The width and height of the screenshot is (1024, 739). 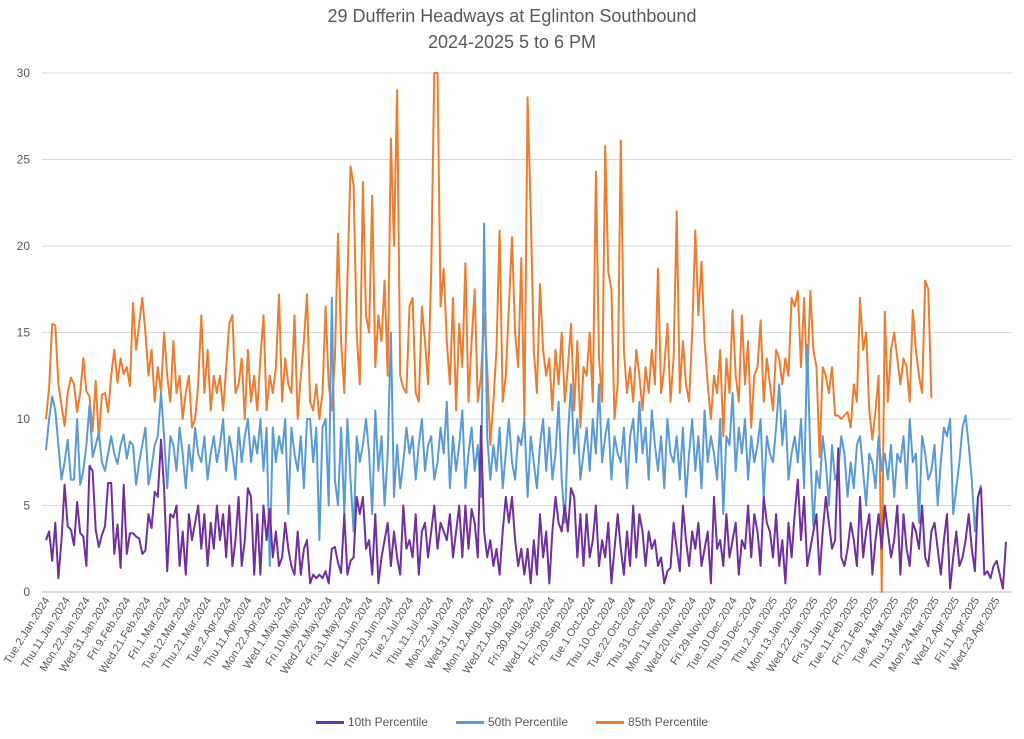 What do you see at coordinates (26, 592) in the screenshot?
I see `y-tick-label: 0` at bounding box center [26, 592].